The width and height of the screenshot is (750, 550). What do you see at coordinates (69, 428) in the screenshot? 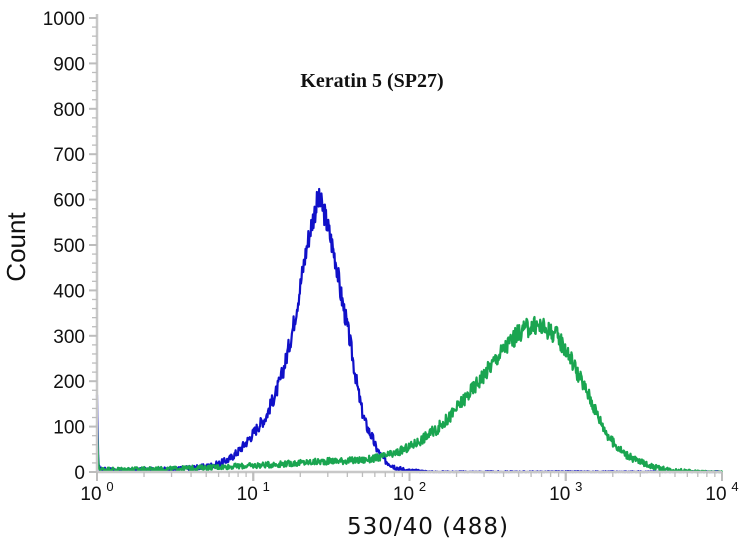
I see `y-tick-label: 100` at bounding box center [69, 428].